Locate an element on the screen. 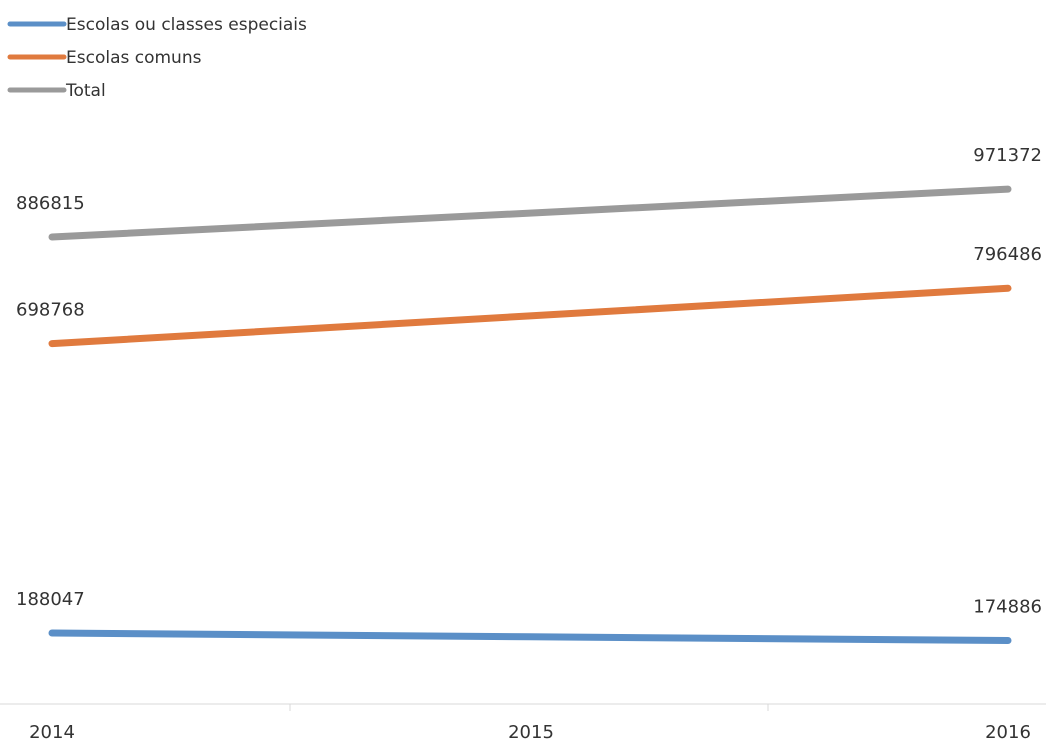 The width and height of the screenshot is (1046, 742). x-axis: 2014 2015 2016 is located at coordinates (523, 722).